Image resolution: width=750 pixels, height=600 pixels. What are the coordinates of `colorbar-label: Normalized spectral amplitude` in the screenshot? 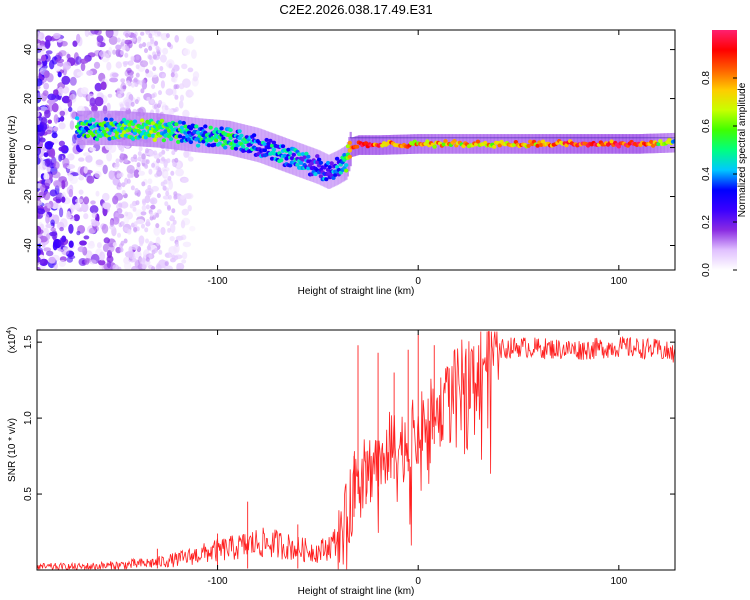 It's located at (742, 149).